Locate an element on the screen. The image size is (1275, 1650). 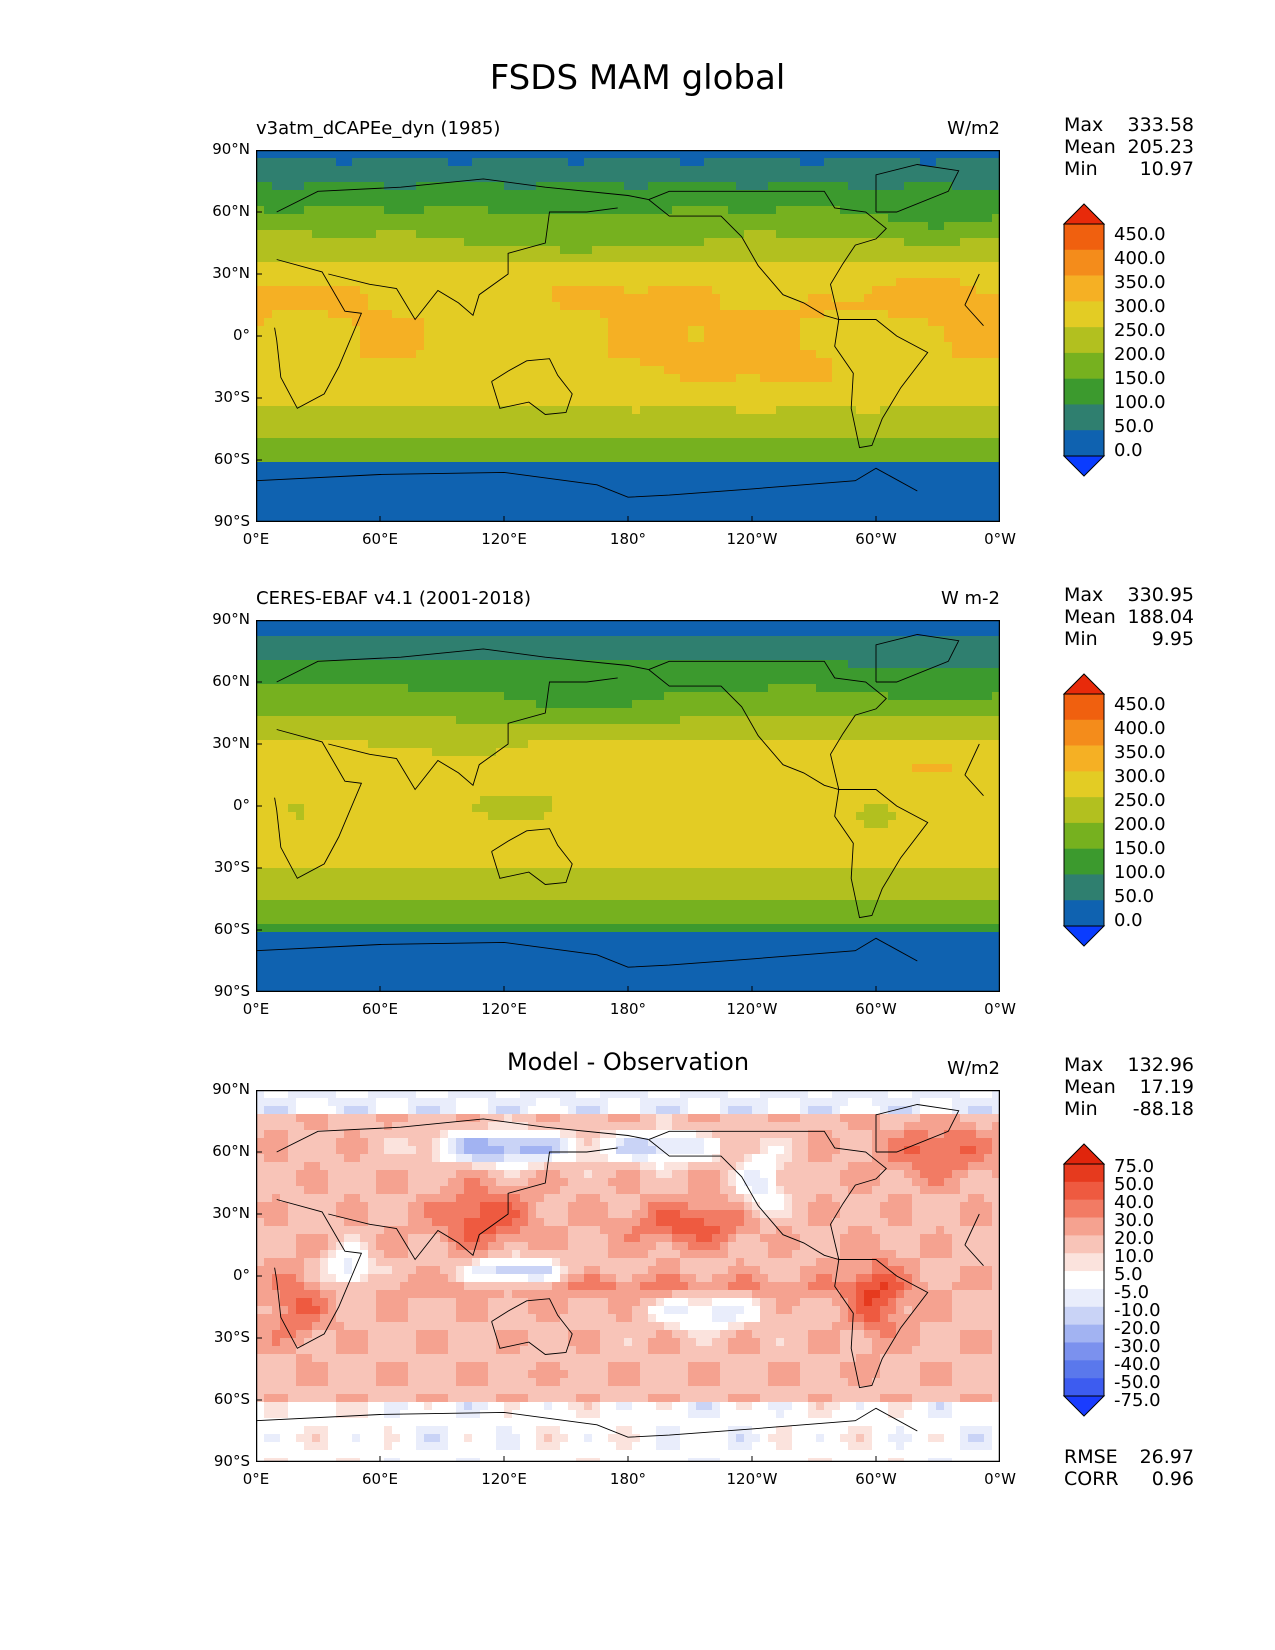
colorbar-label: 50.0 is located at coordinates (1134, 426).